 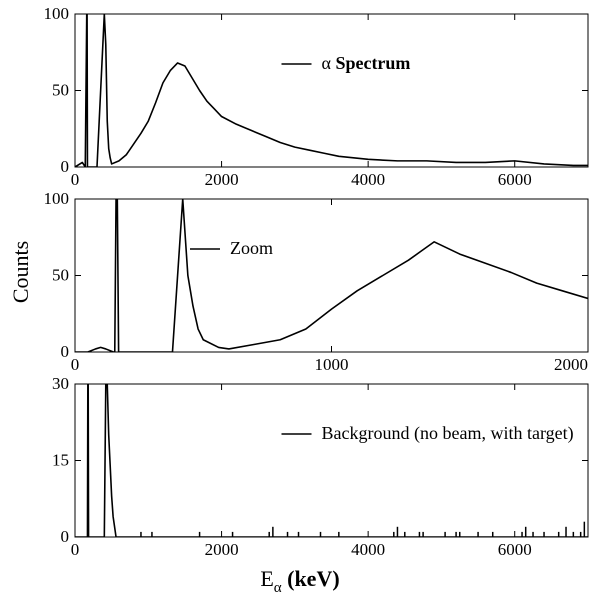 I want to click on legend-label: Background (no beam, with target), so click(x=448, y=433).